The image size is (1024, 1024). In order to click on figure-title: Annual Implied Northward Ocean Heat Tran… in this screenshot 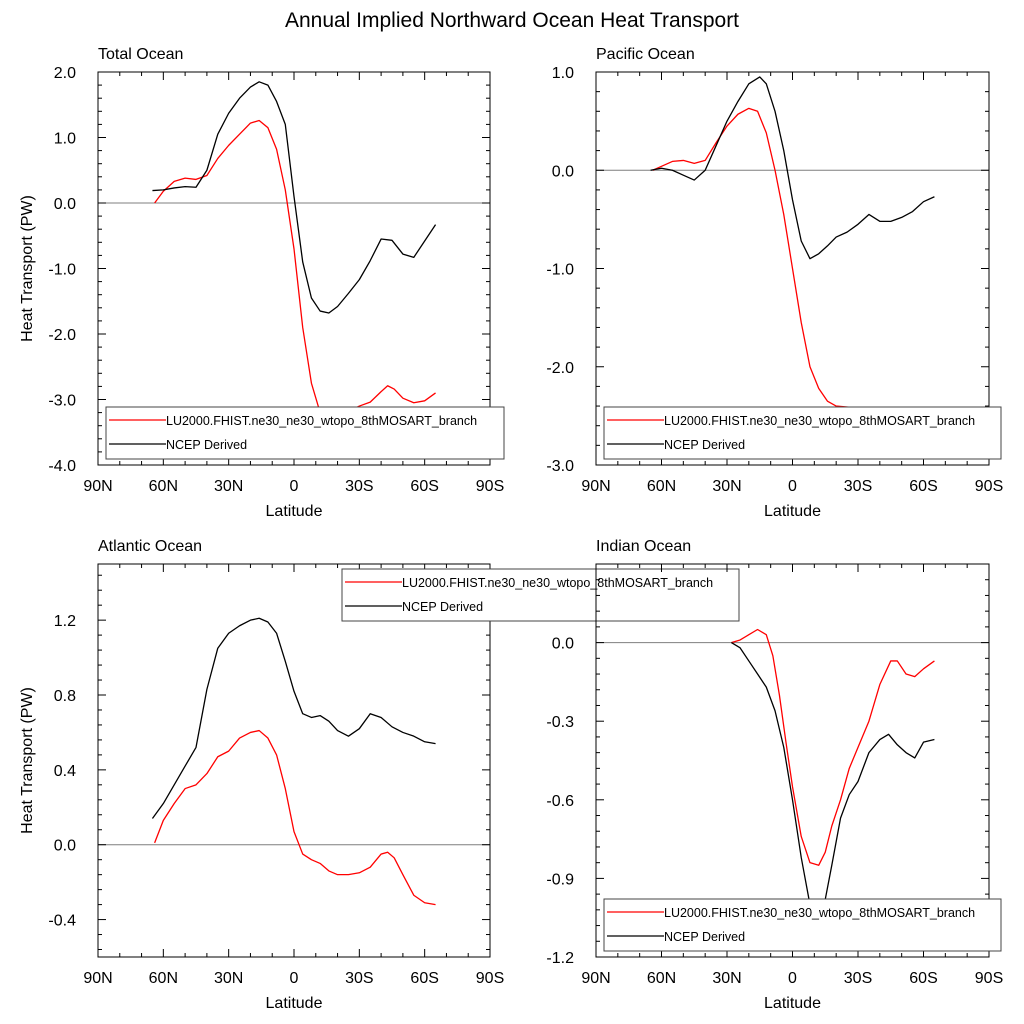, I will do `click(512, 20)`.